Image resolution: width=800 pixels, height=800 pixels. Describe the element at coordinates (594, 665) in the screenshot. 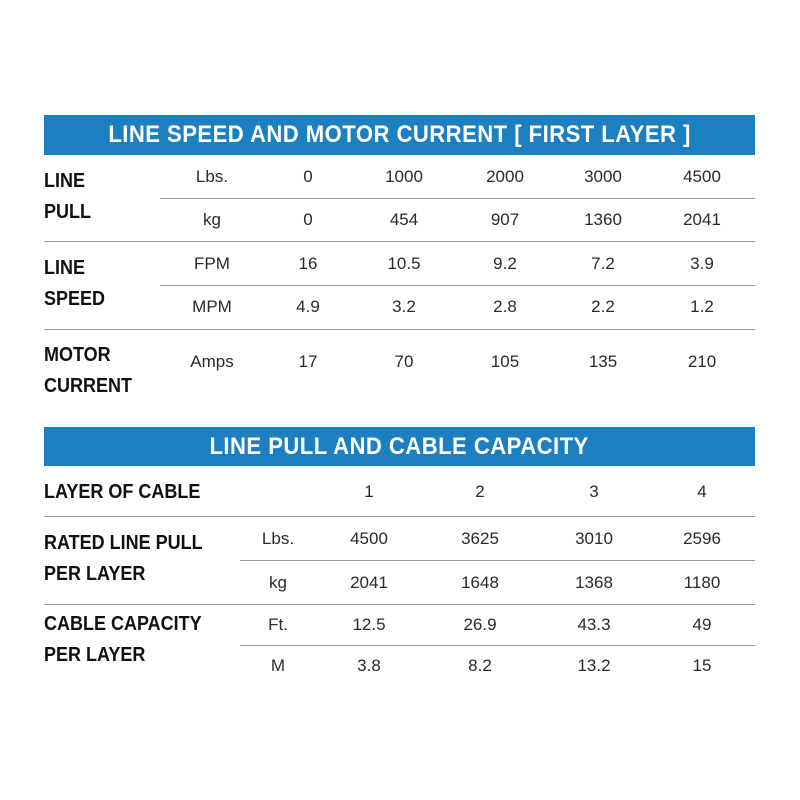

I see `value-cell: 13.2` at that location.